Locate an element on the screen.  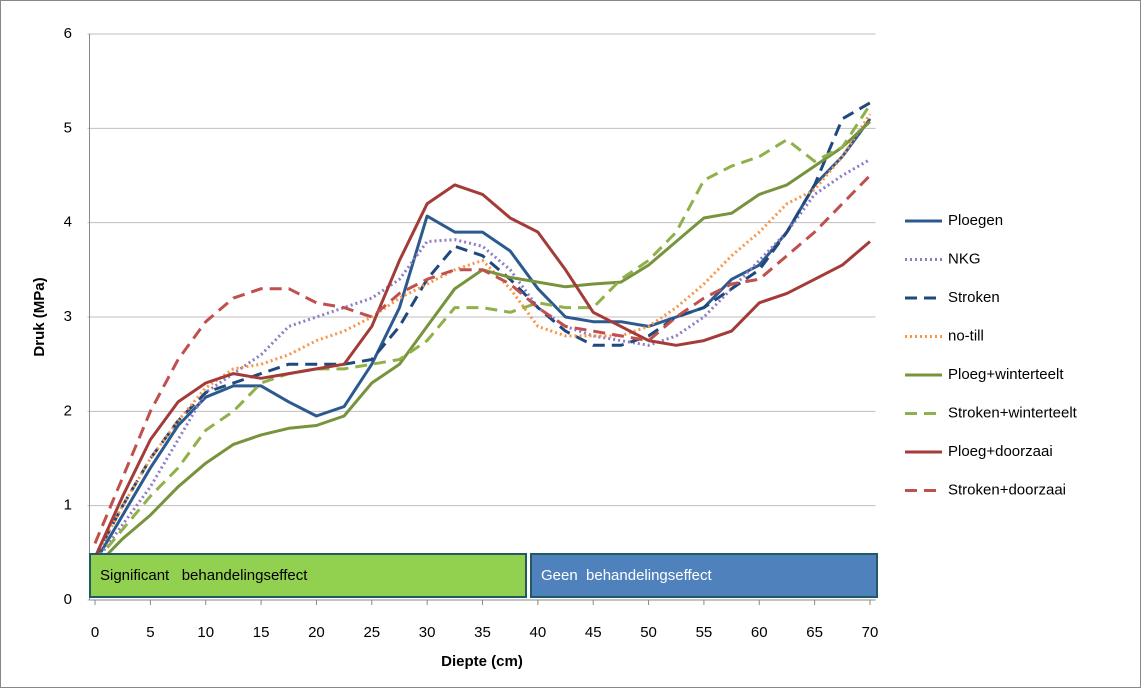
y-tick-label: 2 is located at coordinates (68, 410).